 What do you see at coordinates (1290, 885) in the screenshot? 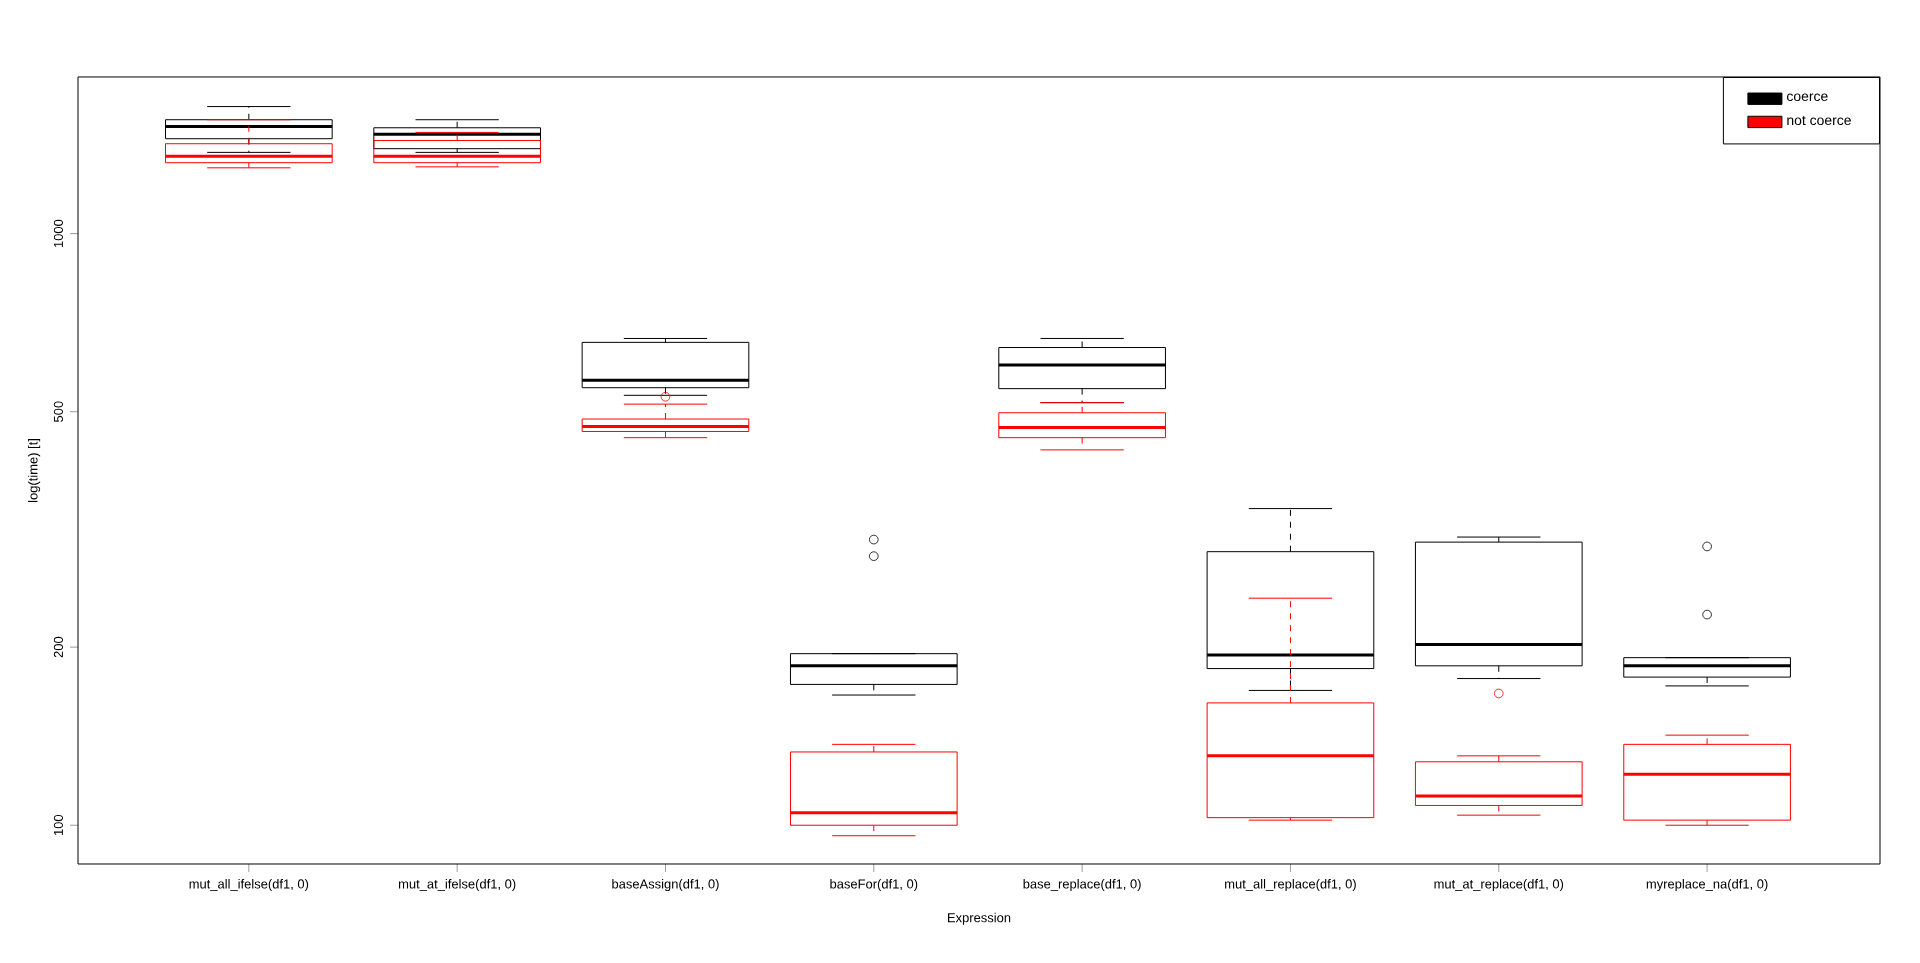
I see `x-tick-label: mut_all_replace(df1, 0)` at bounding box center [1290, 885].